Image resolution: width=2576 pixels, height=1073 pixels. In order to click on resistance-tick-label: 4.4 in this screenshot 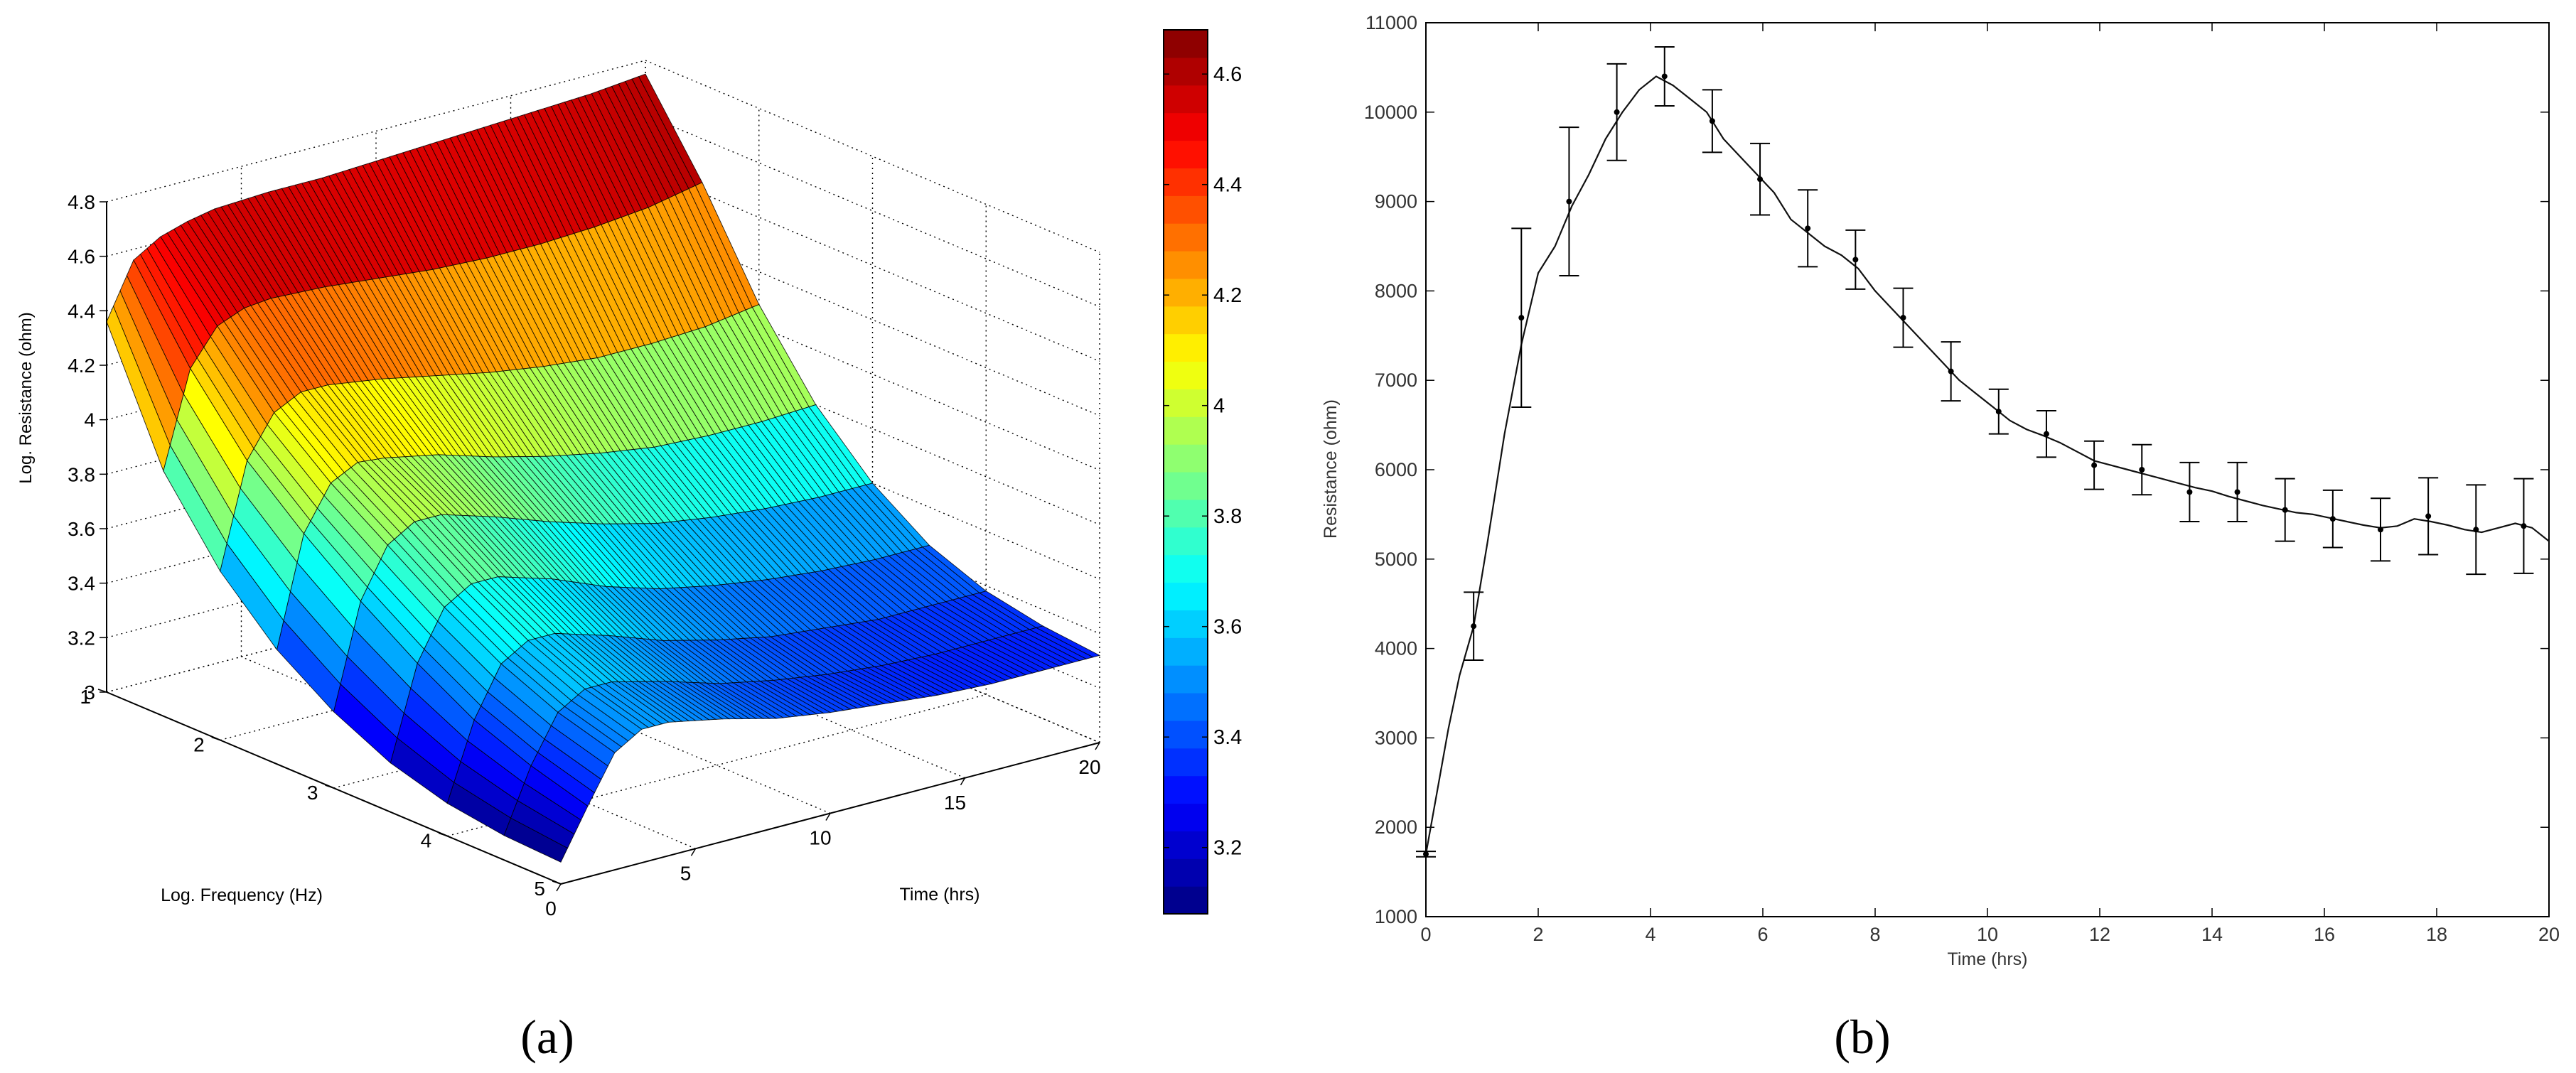, I will do `click(81, 311)`.